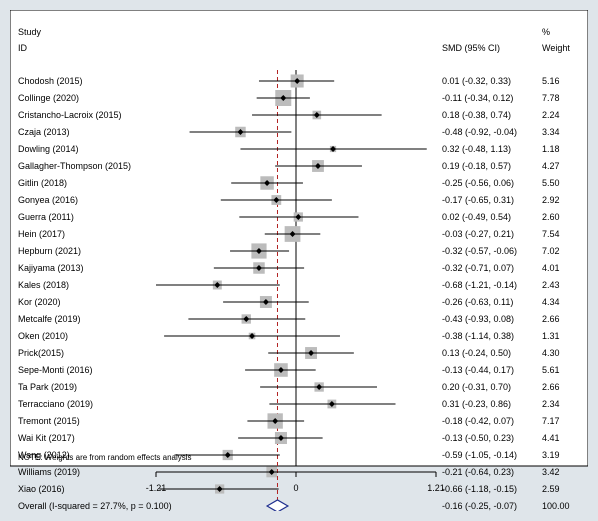 The height and width of the screenshot is (521, 598). Describe the element at coordinates (48, 98) in the screenshot. I see `study-name: Collinge (2020)` at that location.